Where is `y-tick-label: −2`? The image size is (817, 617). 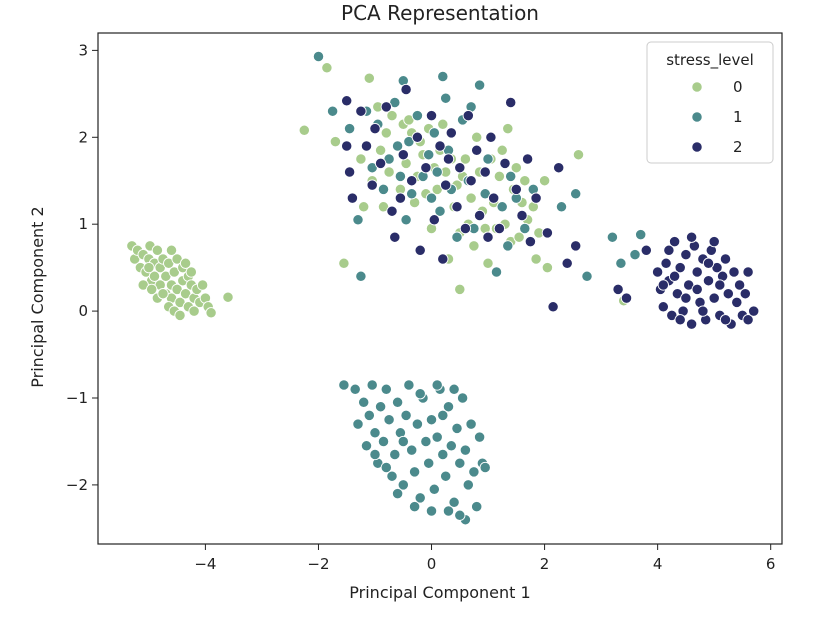
y-tick-label: −2 is located at coordinates (77, 485).